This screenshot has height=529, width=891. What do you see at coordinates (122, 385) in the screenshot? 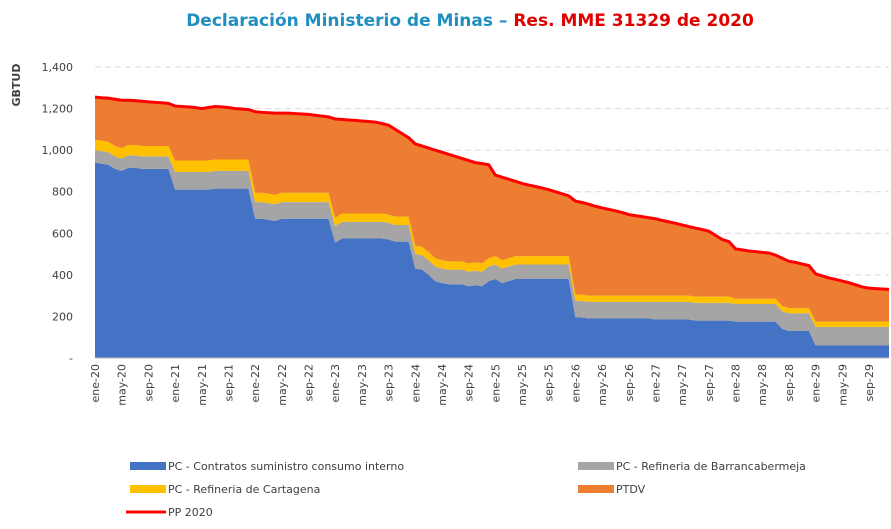
I see `x-tick-label: may-20` at bounding box center [122, 385].